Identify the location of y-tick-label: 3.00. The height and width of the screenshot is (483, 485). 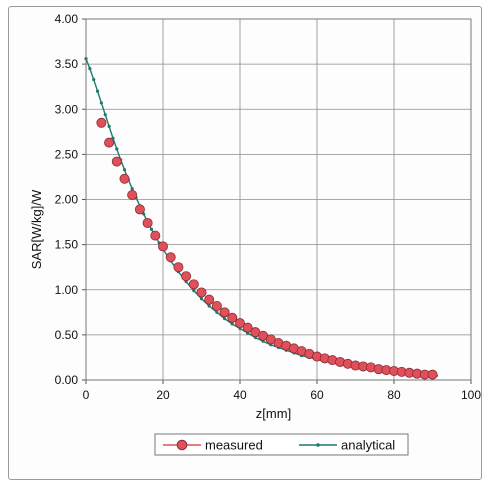
(67, 109).